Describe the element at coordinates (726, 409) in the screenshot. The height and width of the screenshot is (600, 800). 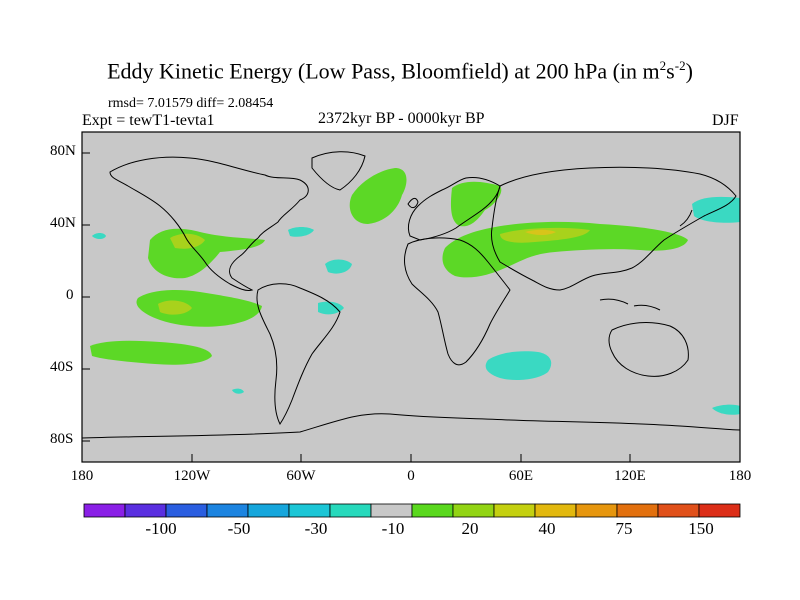
I see `anomaly-neg-southern-ocean` at that location.